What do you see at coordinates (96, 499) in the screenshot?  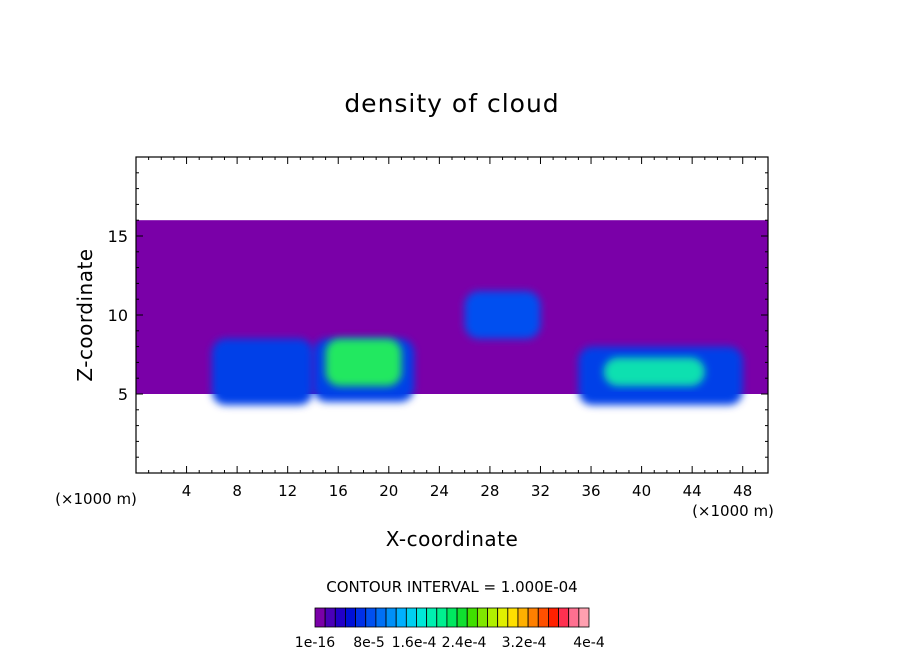 I see `x-unit-label-left: (×1000 m)` at bounding box center [96, 499].